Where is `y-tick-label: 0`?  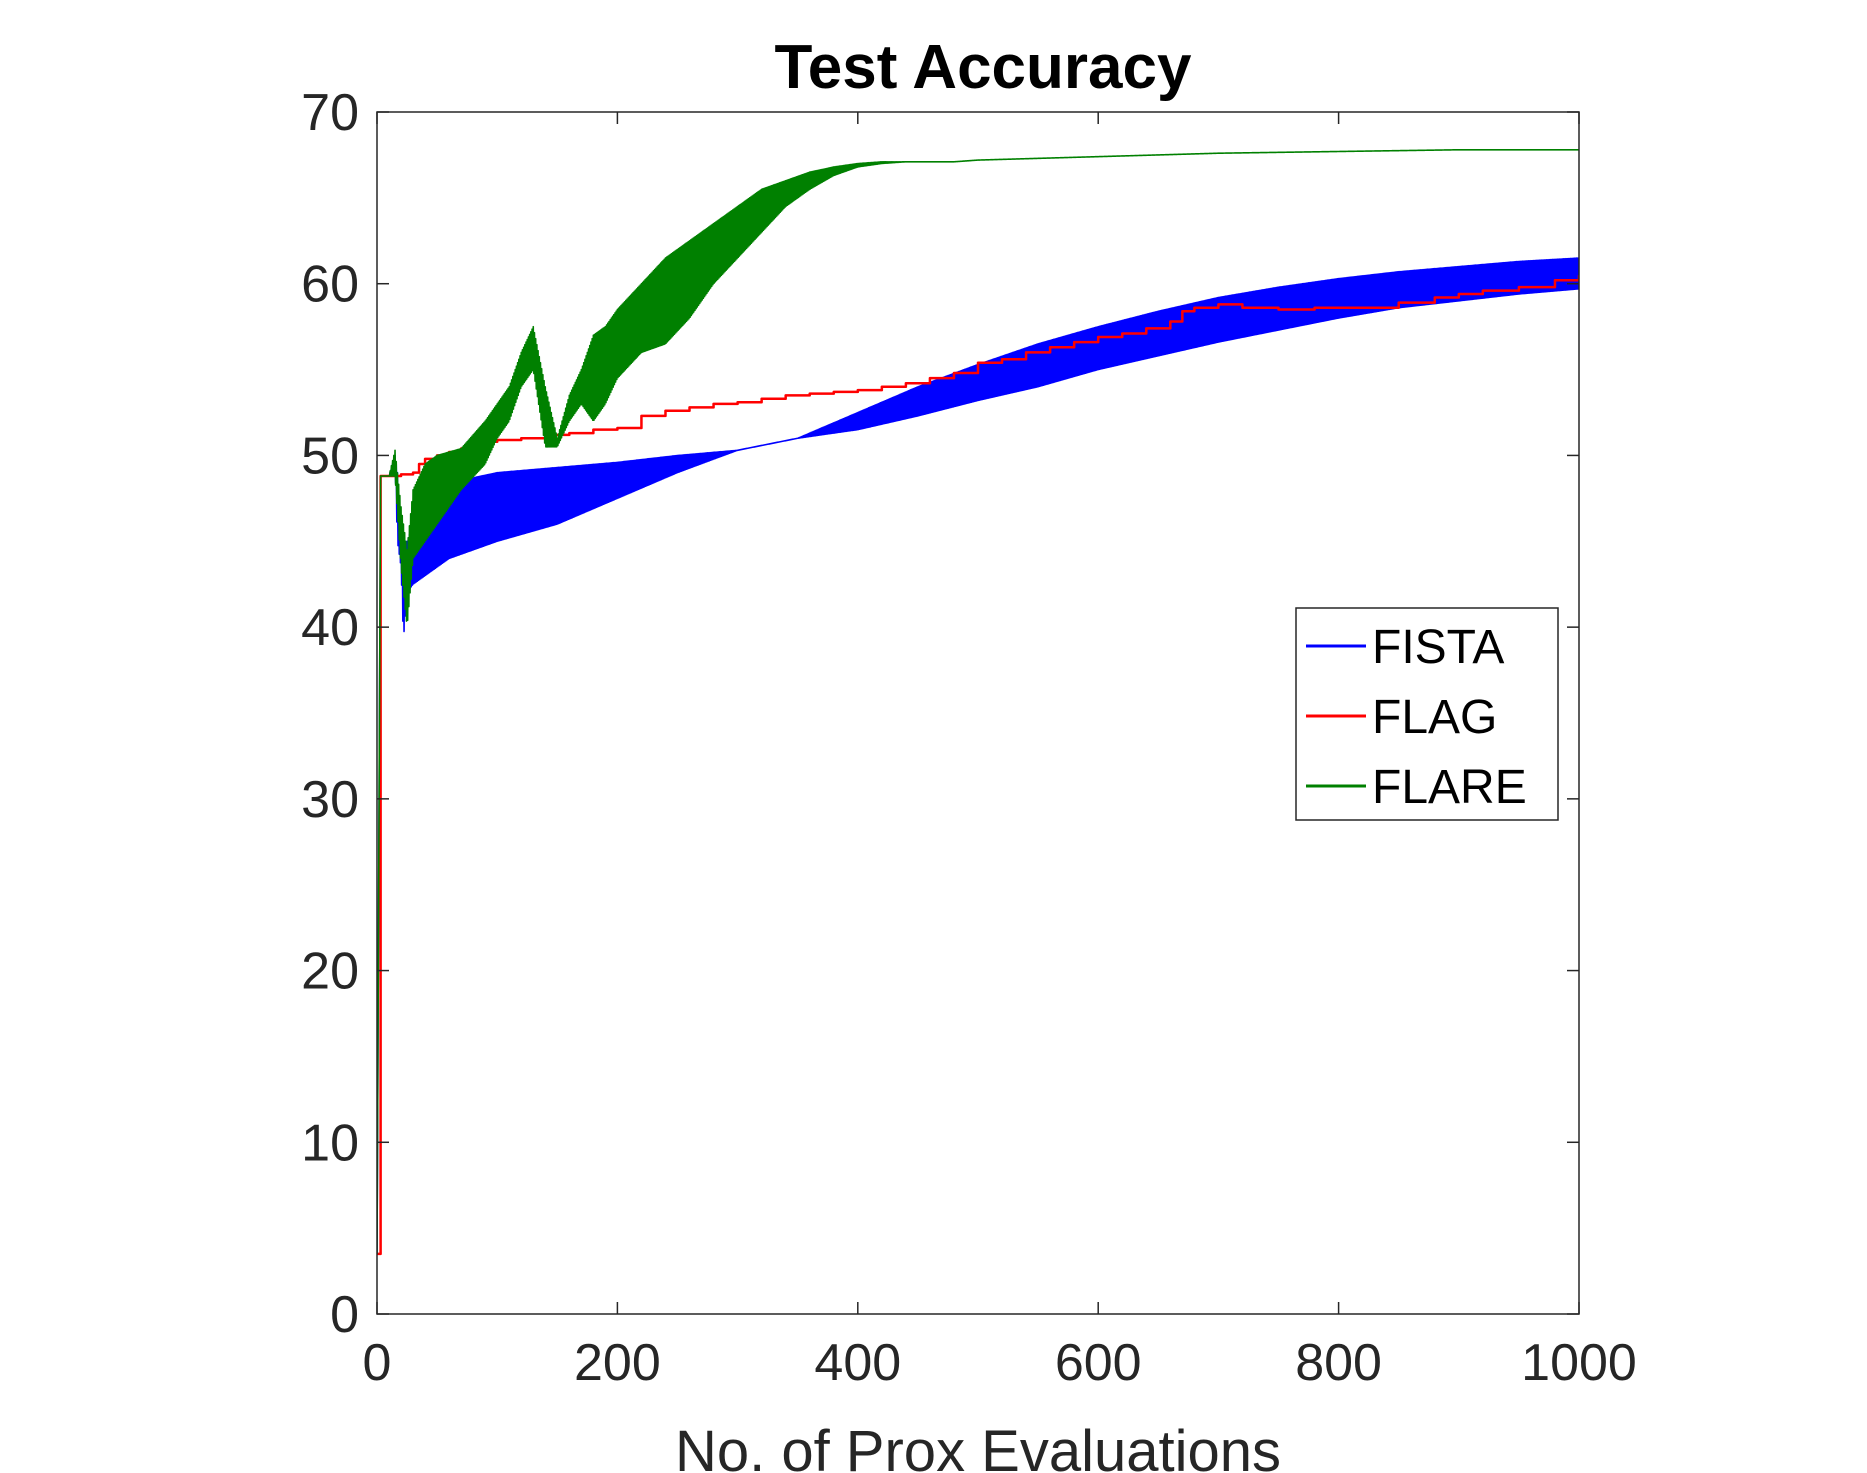
y-tick-label: 0 is located at coordinates (344, 1315).